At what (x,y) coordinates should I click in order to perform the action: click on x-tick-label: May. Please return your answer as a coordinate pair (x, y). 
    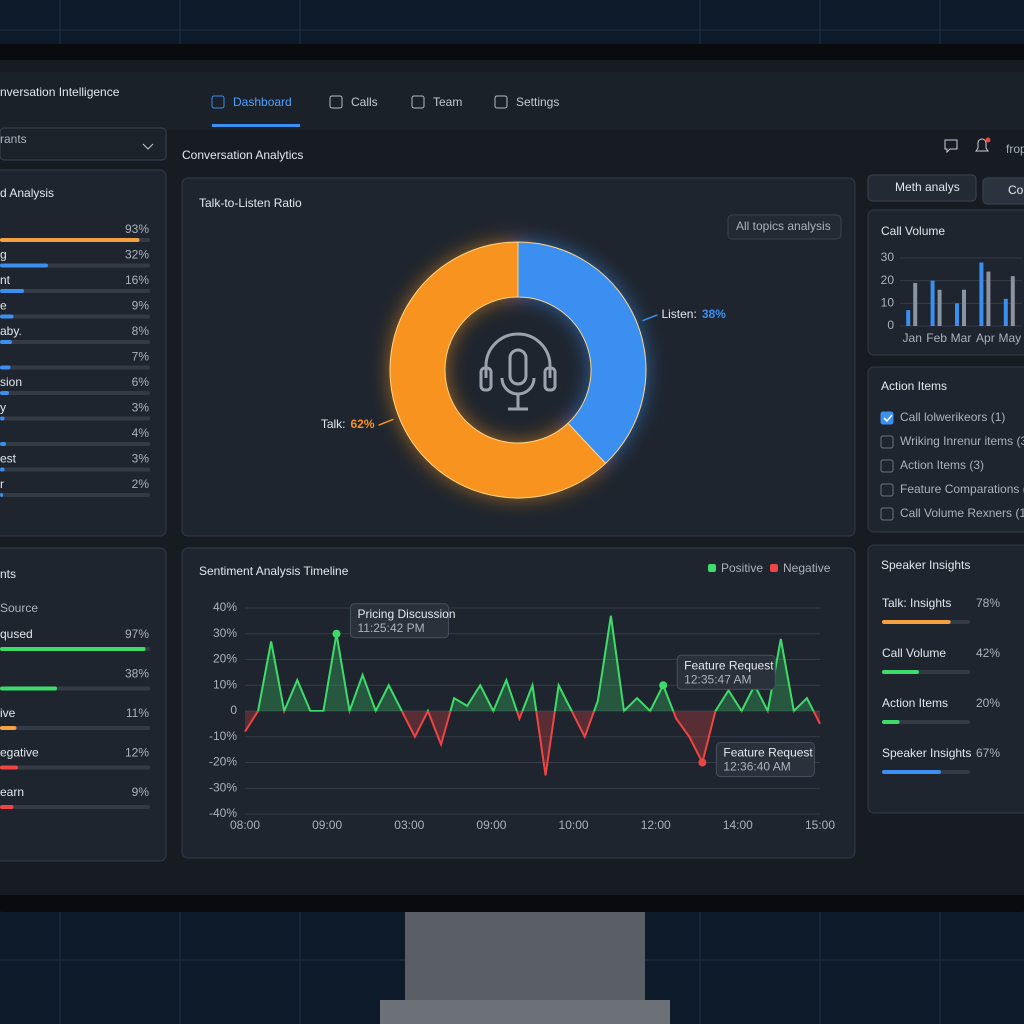
    Looking at the image, I should click on (1009, 338).